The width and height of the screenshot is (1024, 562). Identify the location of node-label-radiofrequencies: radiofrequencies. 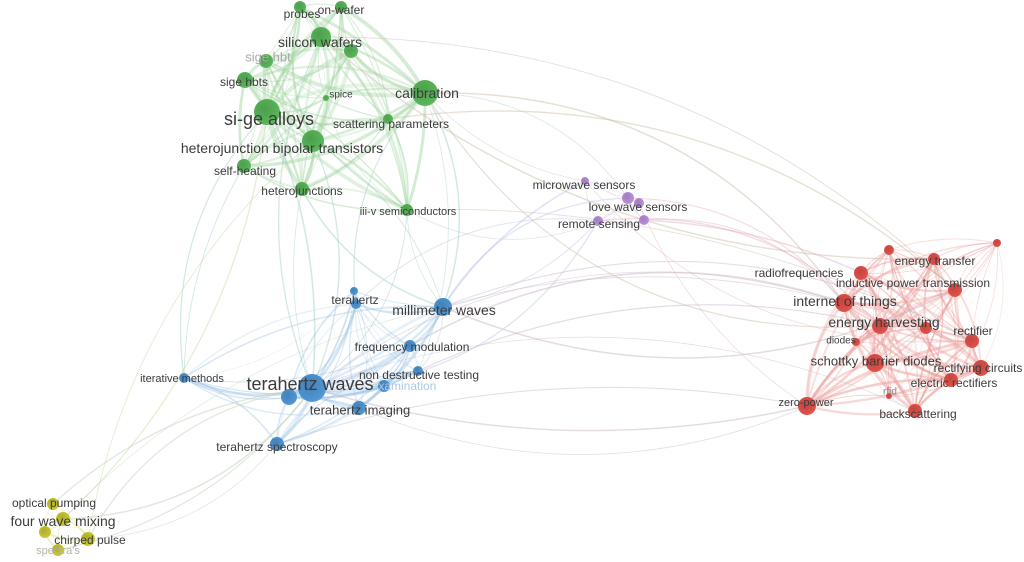
(799, 273).